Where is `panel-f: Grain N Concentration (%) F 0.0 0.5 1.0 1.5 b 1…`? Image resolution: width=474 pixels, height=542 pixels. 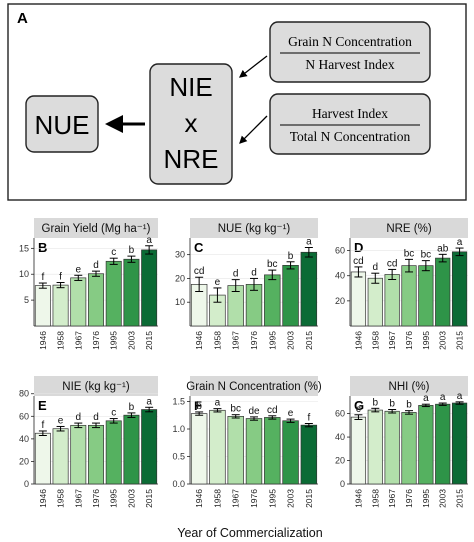
panel-f: Grain N Concentration (%) F 0.0 0.5 1.0 1.5 b 1… is located at coordinates (247, 442).